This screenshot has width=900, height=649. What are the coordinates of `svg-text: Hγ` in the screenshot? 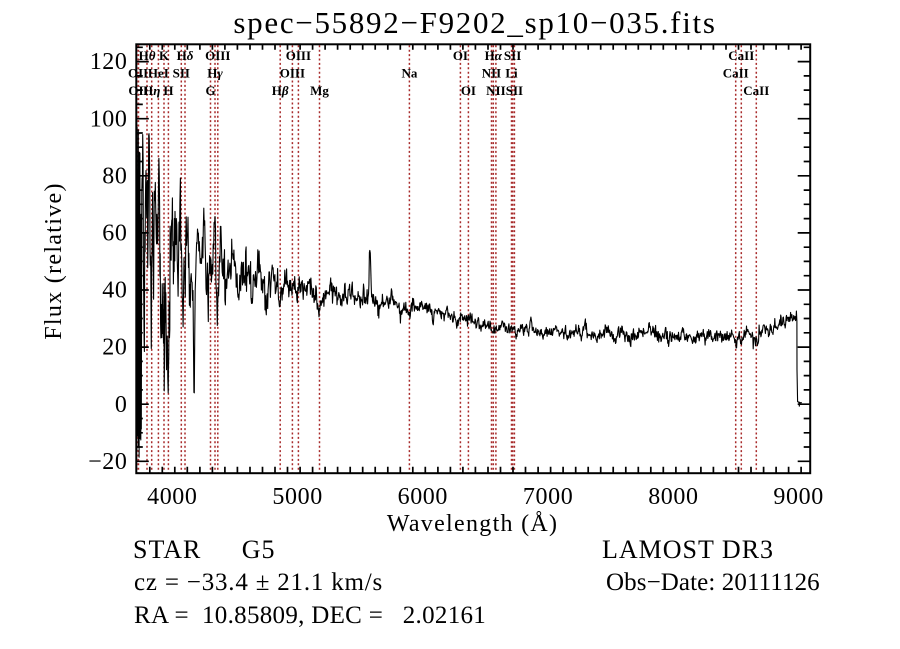 It's located at (215, 73).